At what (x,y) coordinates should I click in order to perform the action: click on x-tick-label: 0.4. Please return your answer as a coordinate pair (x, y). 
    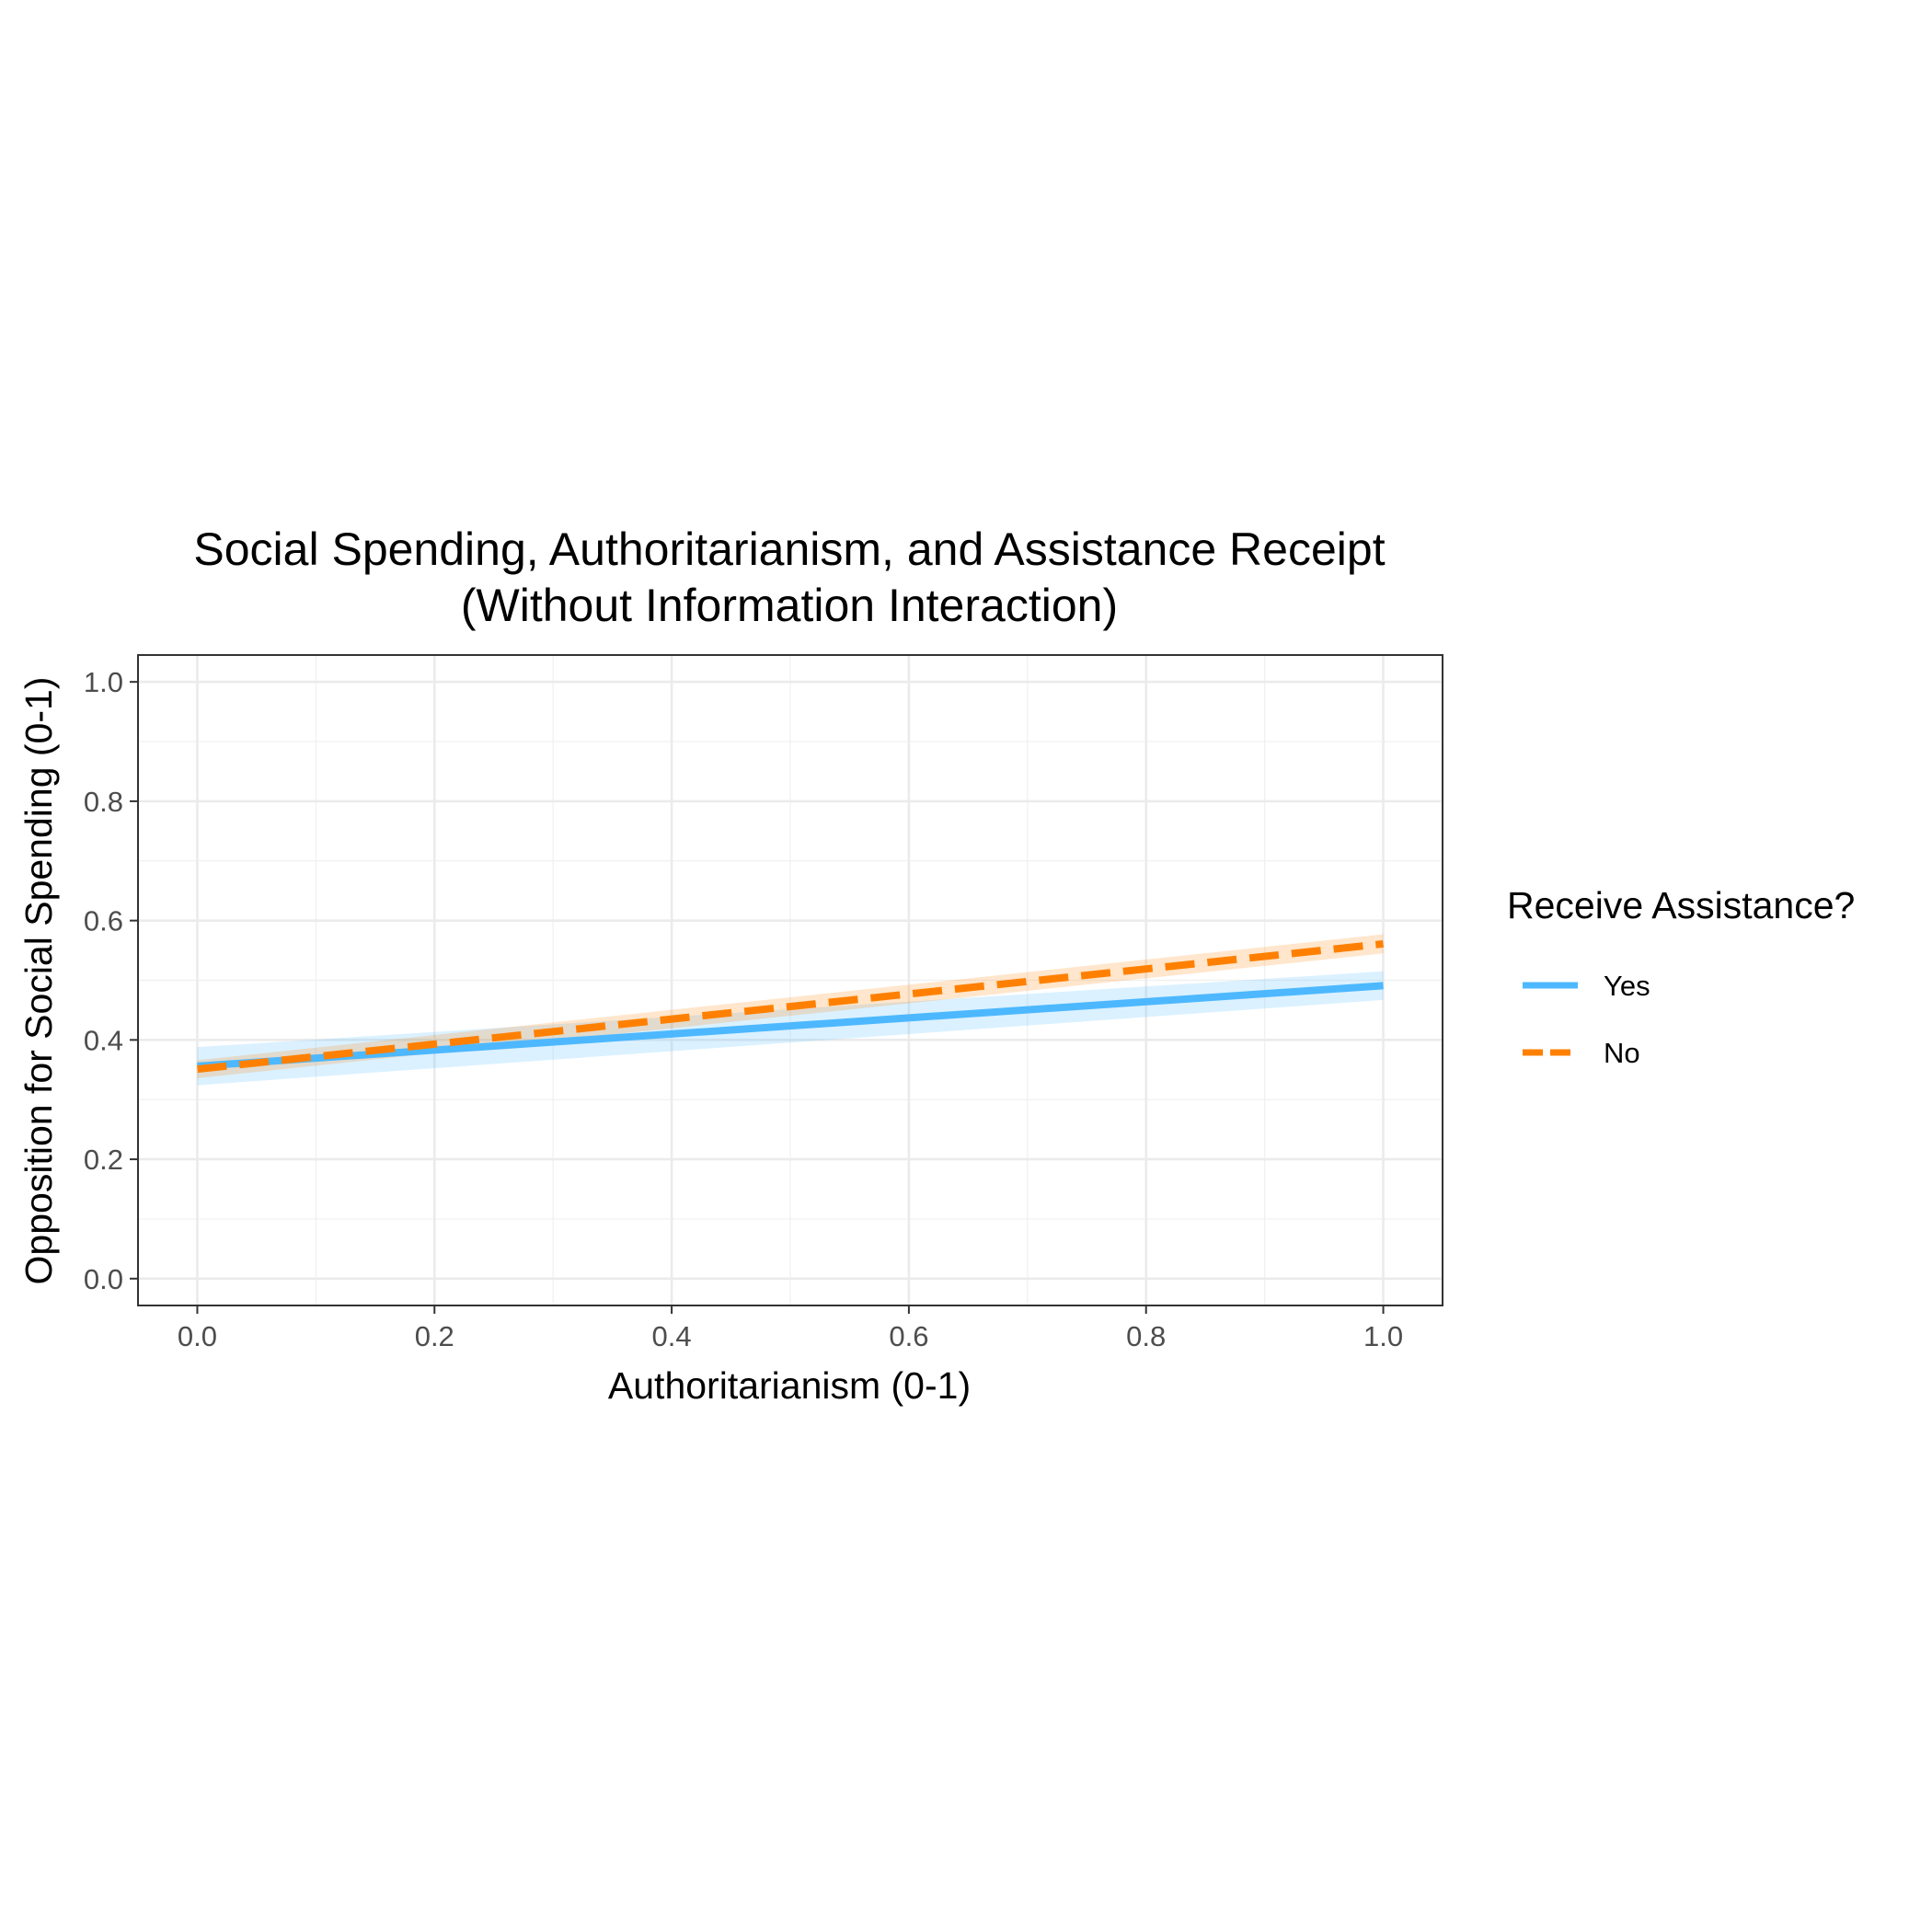
    Looking at the image, I should click on (672, 1336).